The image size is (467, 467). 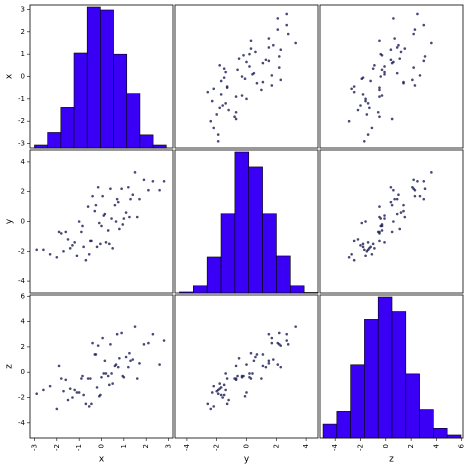 I want to click on y-tick-label: -1, so click(x=21, y=99).